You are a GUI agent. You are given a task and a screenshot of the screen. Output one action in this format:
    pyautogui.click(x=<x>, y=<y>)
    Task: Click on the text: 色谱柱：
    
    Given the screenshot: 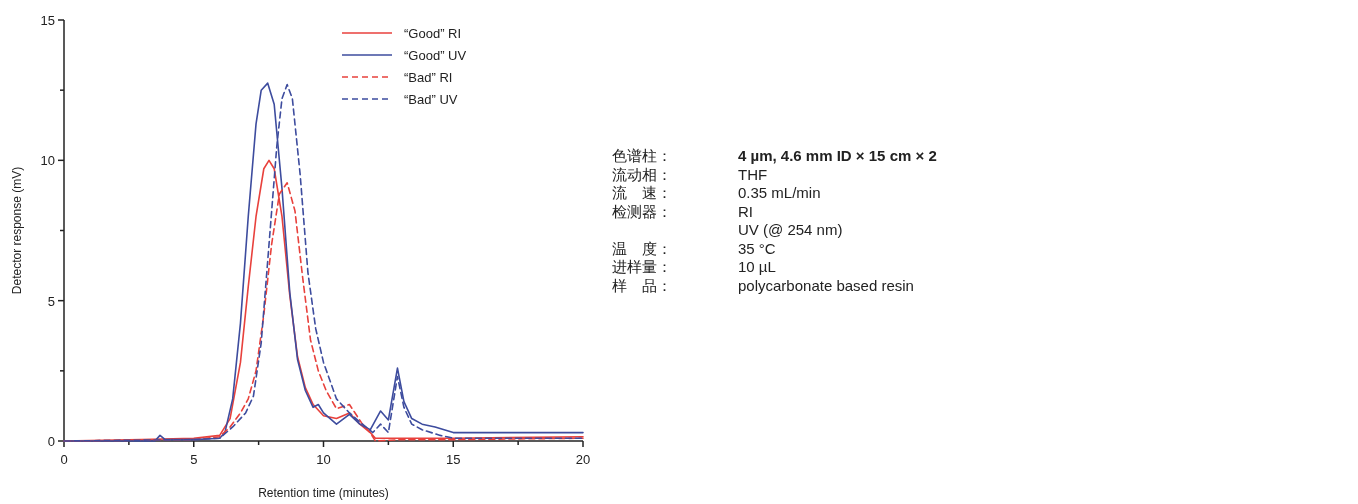 What is the action you would take?
    pyautogui.click(x=642, y=155)
    